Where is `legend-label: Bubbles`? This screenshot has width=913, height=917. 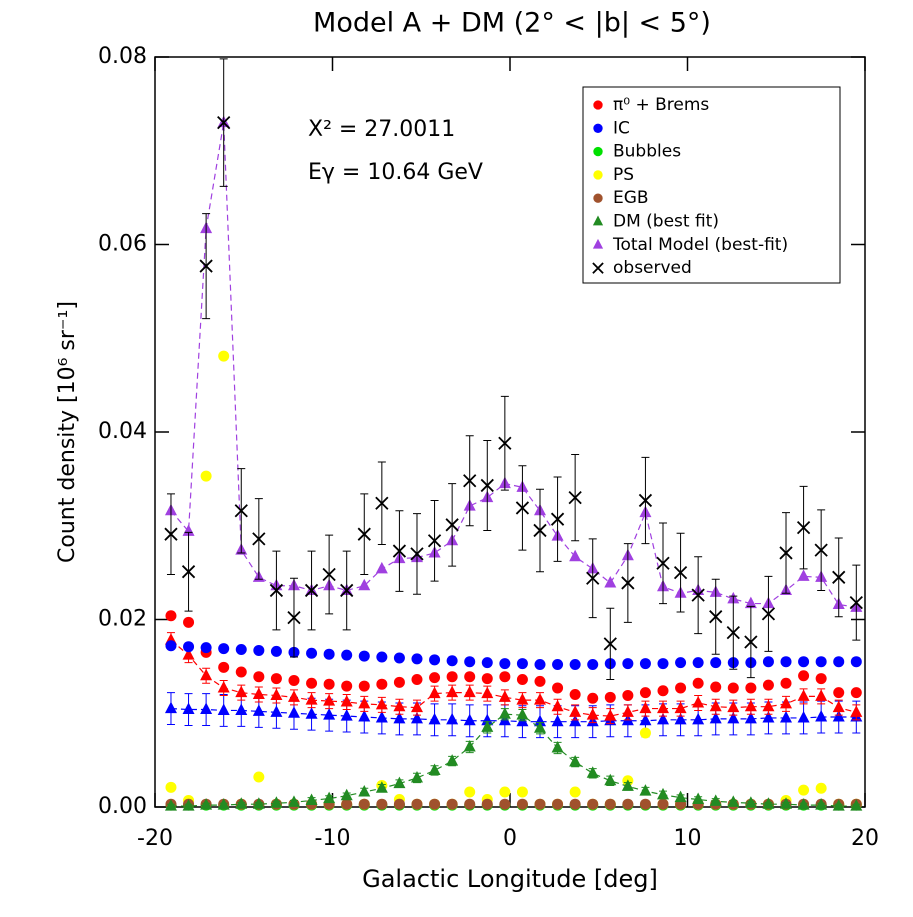
legend-label: Bubbles is located at coordinates (647, 152).